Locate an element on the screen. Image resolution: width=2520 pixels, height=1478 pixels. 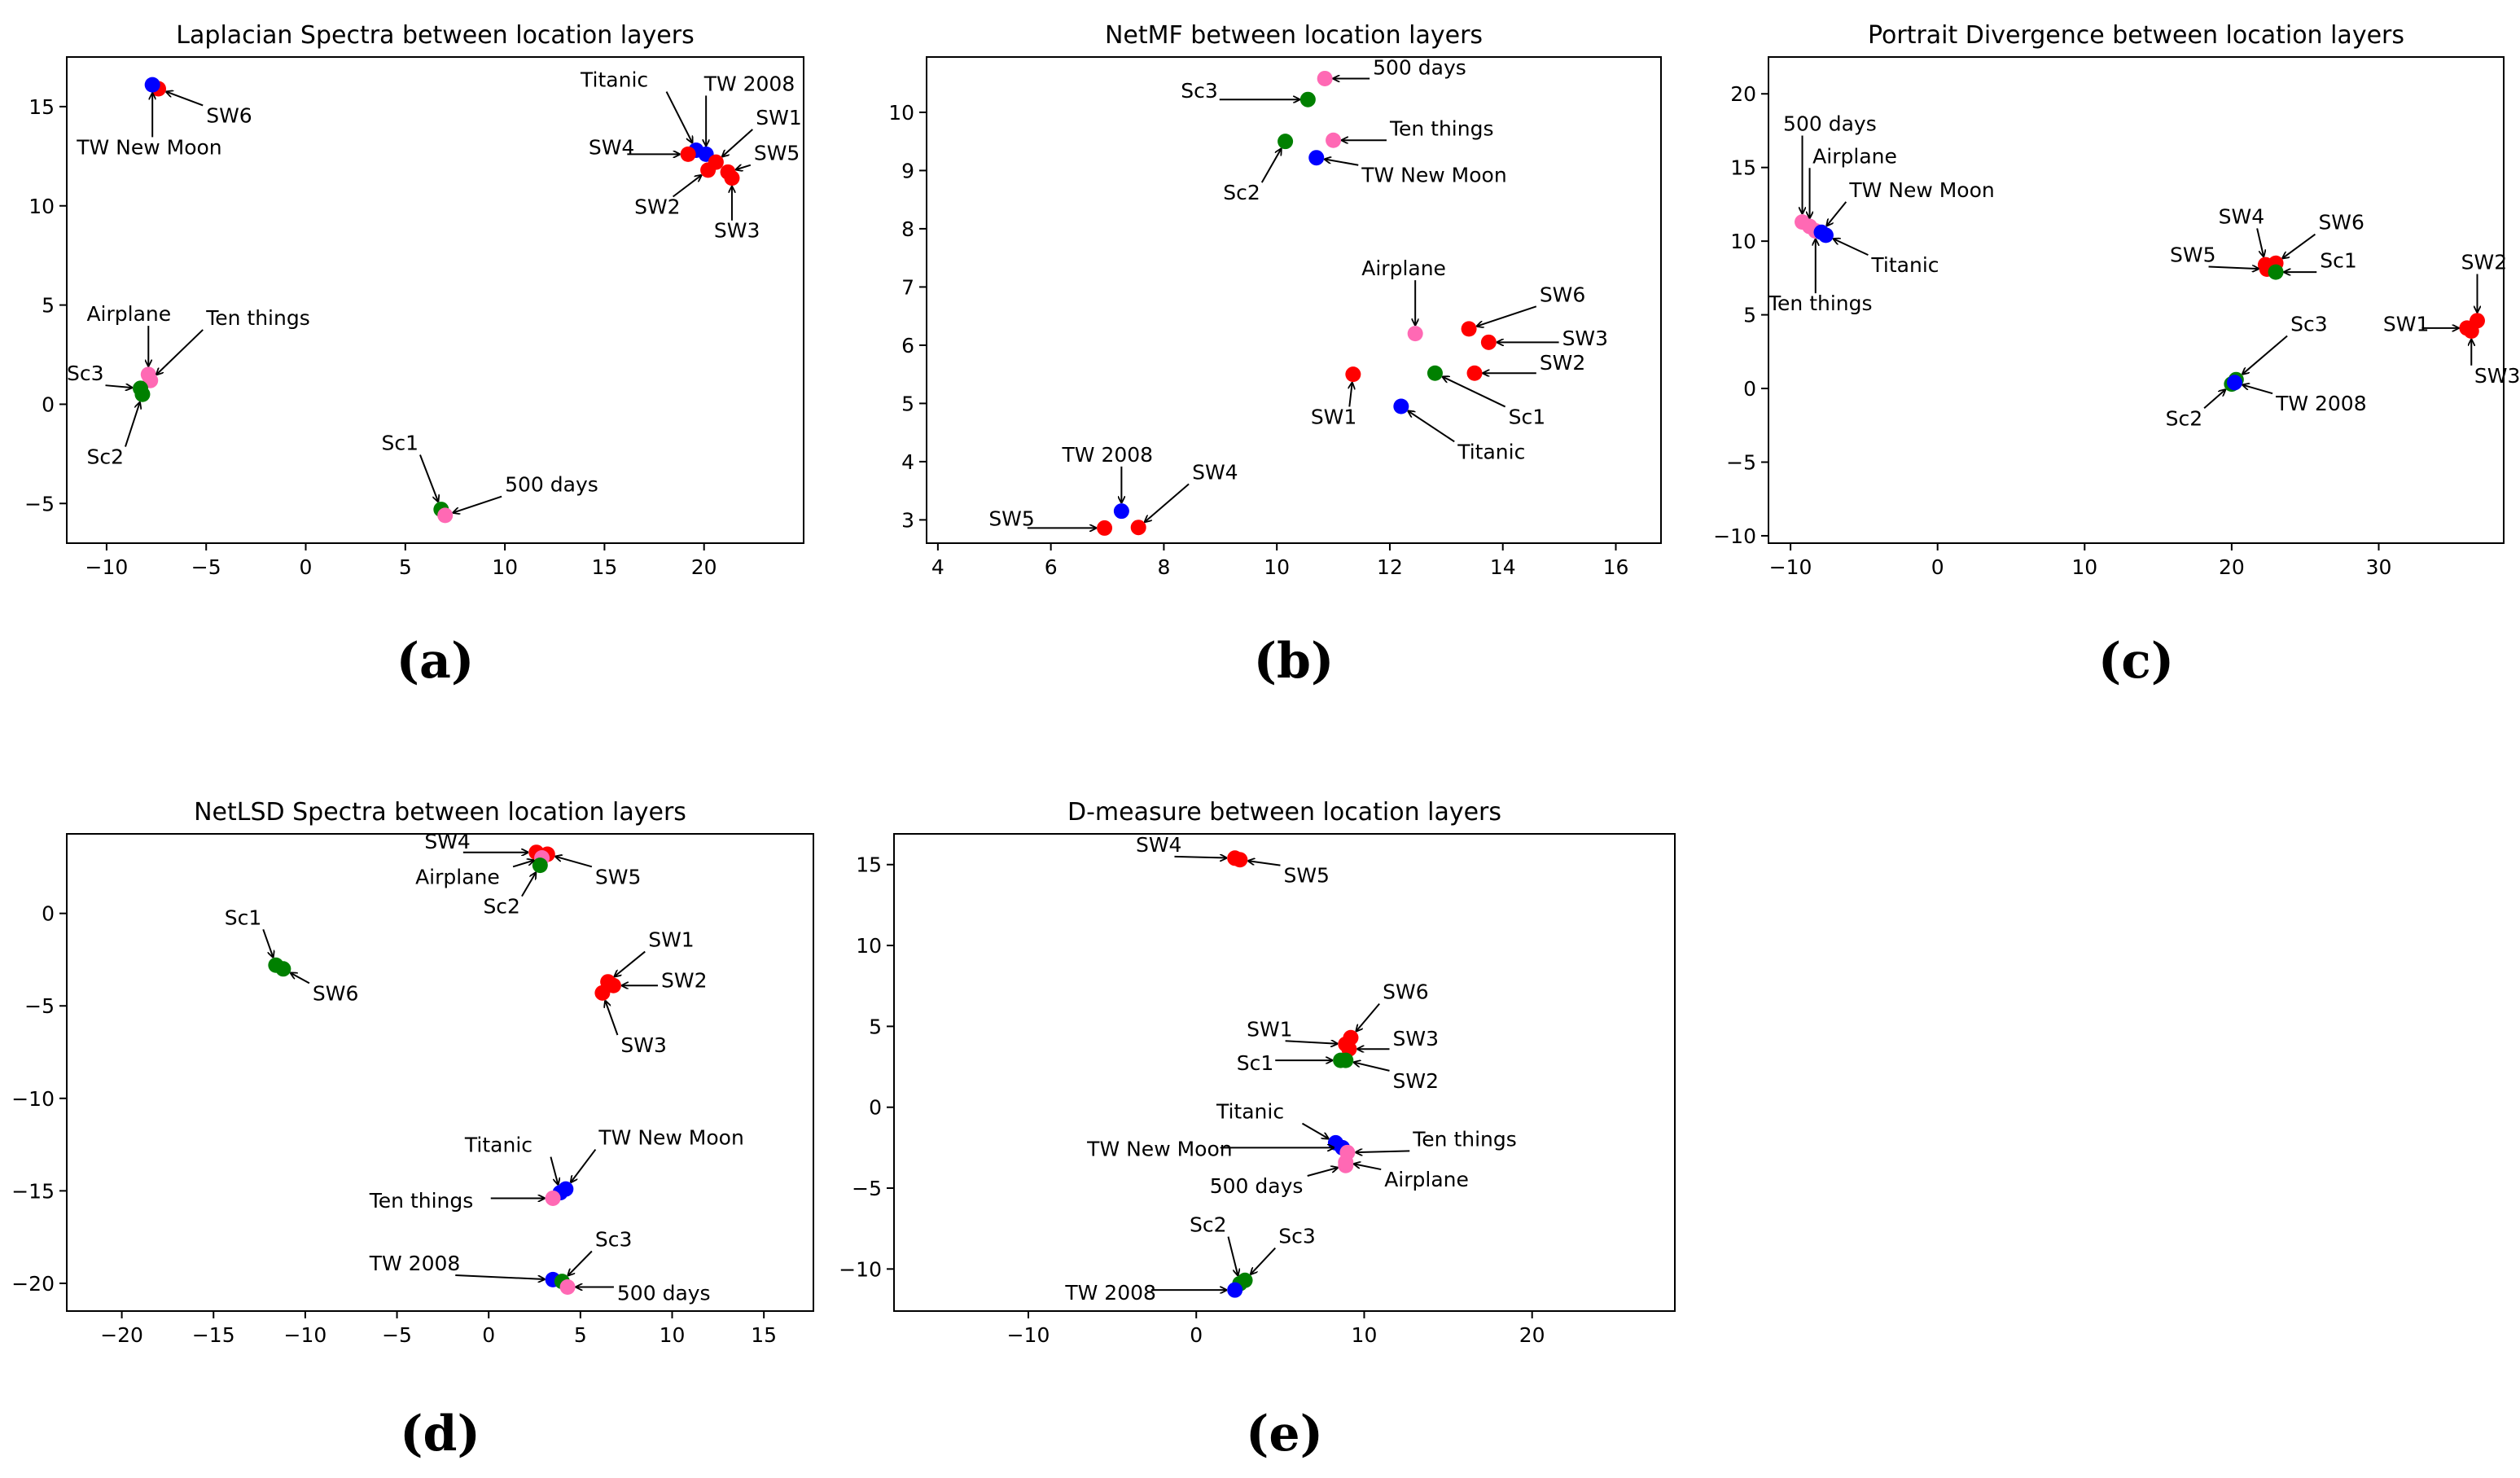
chart-4-annotation-sw2: SW2 is located at coordinates (1416, 1081).